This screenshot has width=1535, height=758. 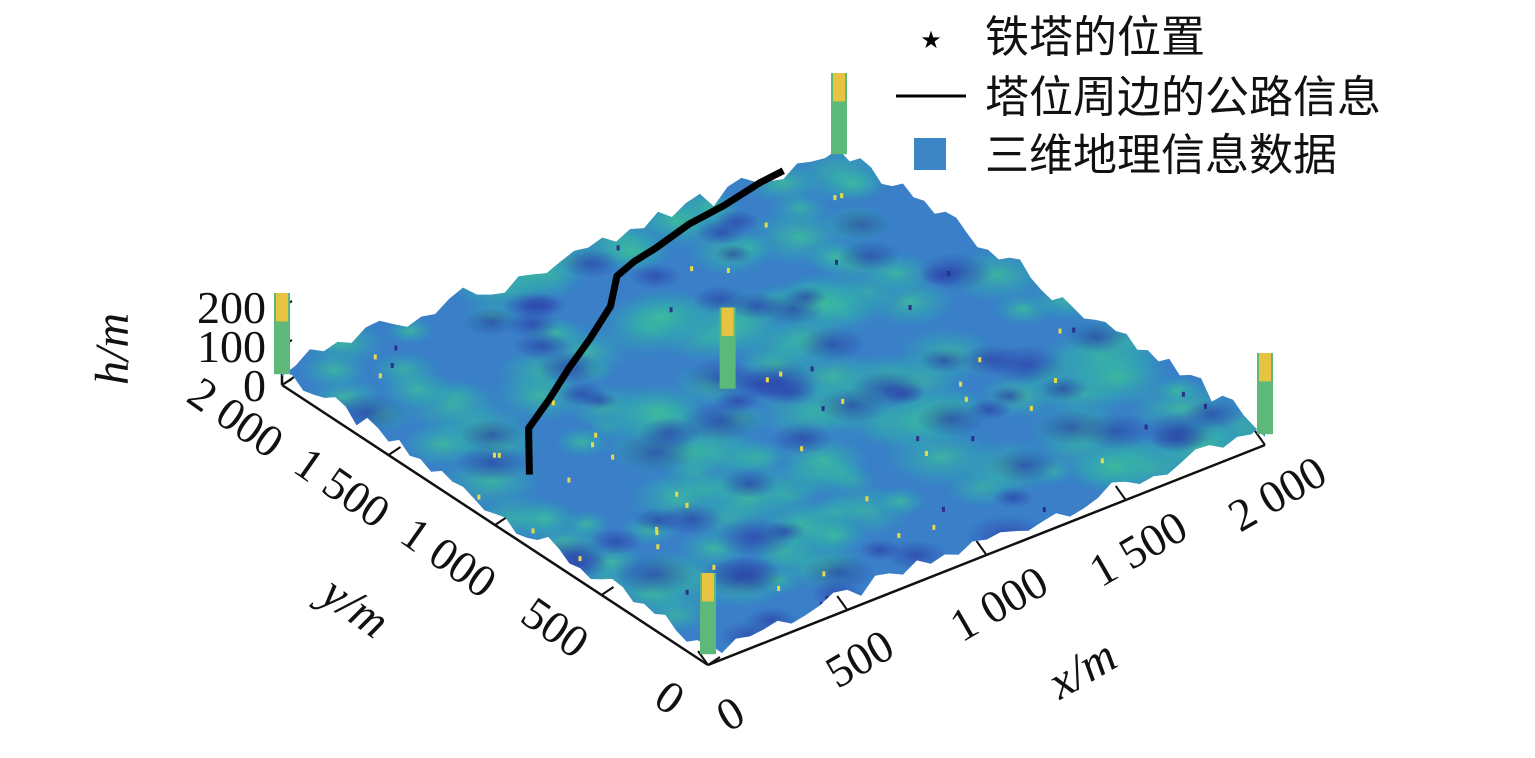 I want to click on legend-label-road: 塔位周边的公路信息, so click(x=1183, y=97).